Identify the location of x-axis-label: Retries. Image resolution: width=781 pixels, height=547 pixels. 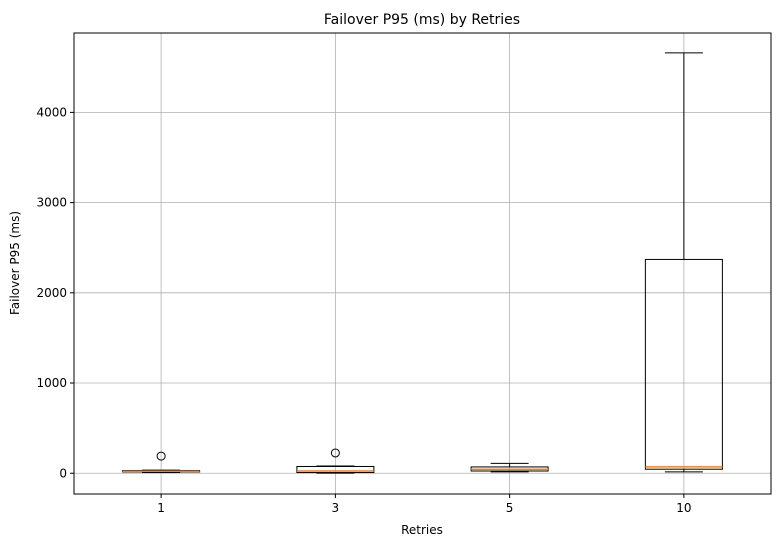
(422, 530).